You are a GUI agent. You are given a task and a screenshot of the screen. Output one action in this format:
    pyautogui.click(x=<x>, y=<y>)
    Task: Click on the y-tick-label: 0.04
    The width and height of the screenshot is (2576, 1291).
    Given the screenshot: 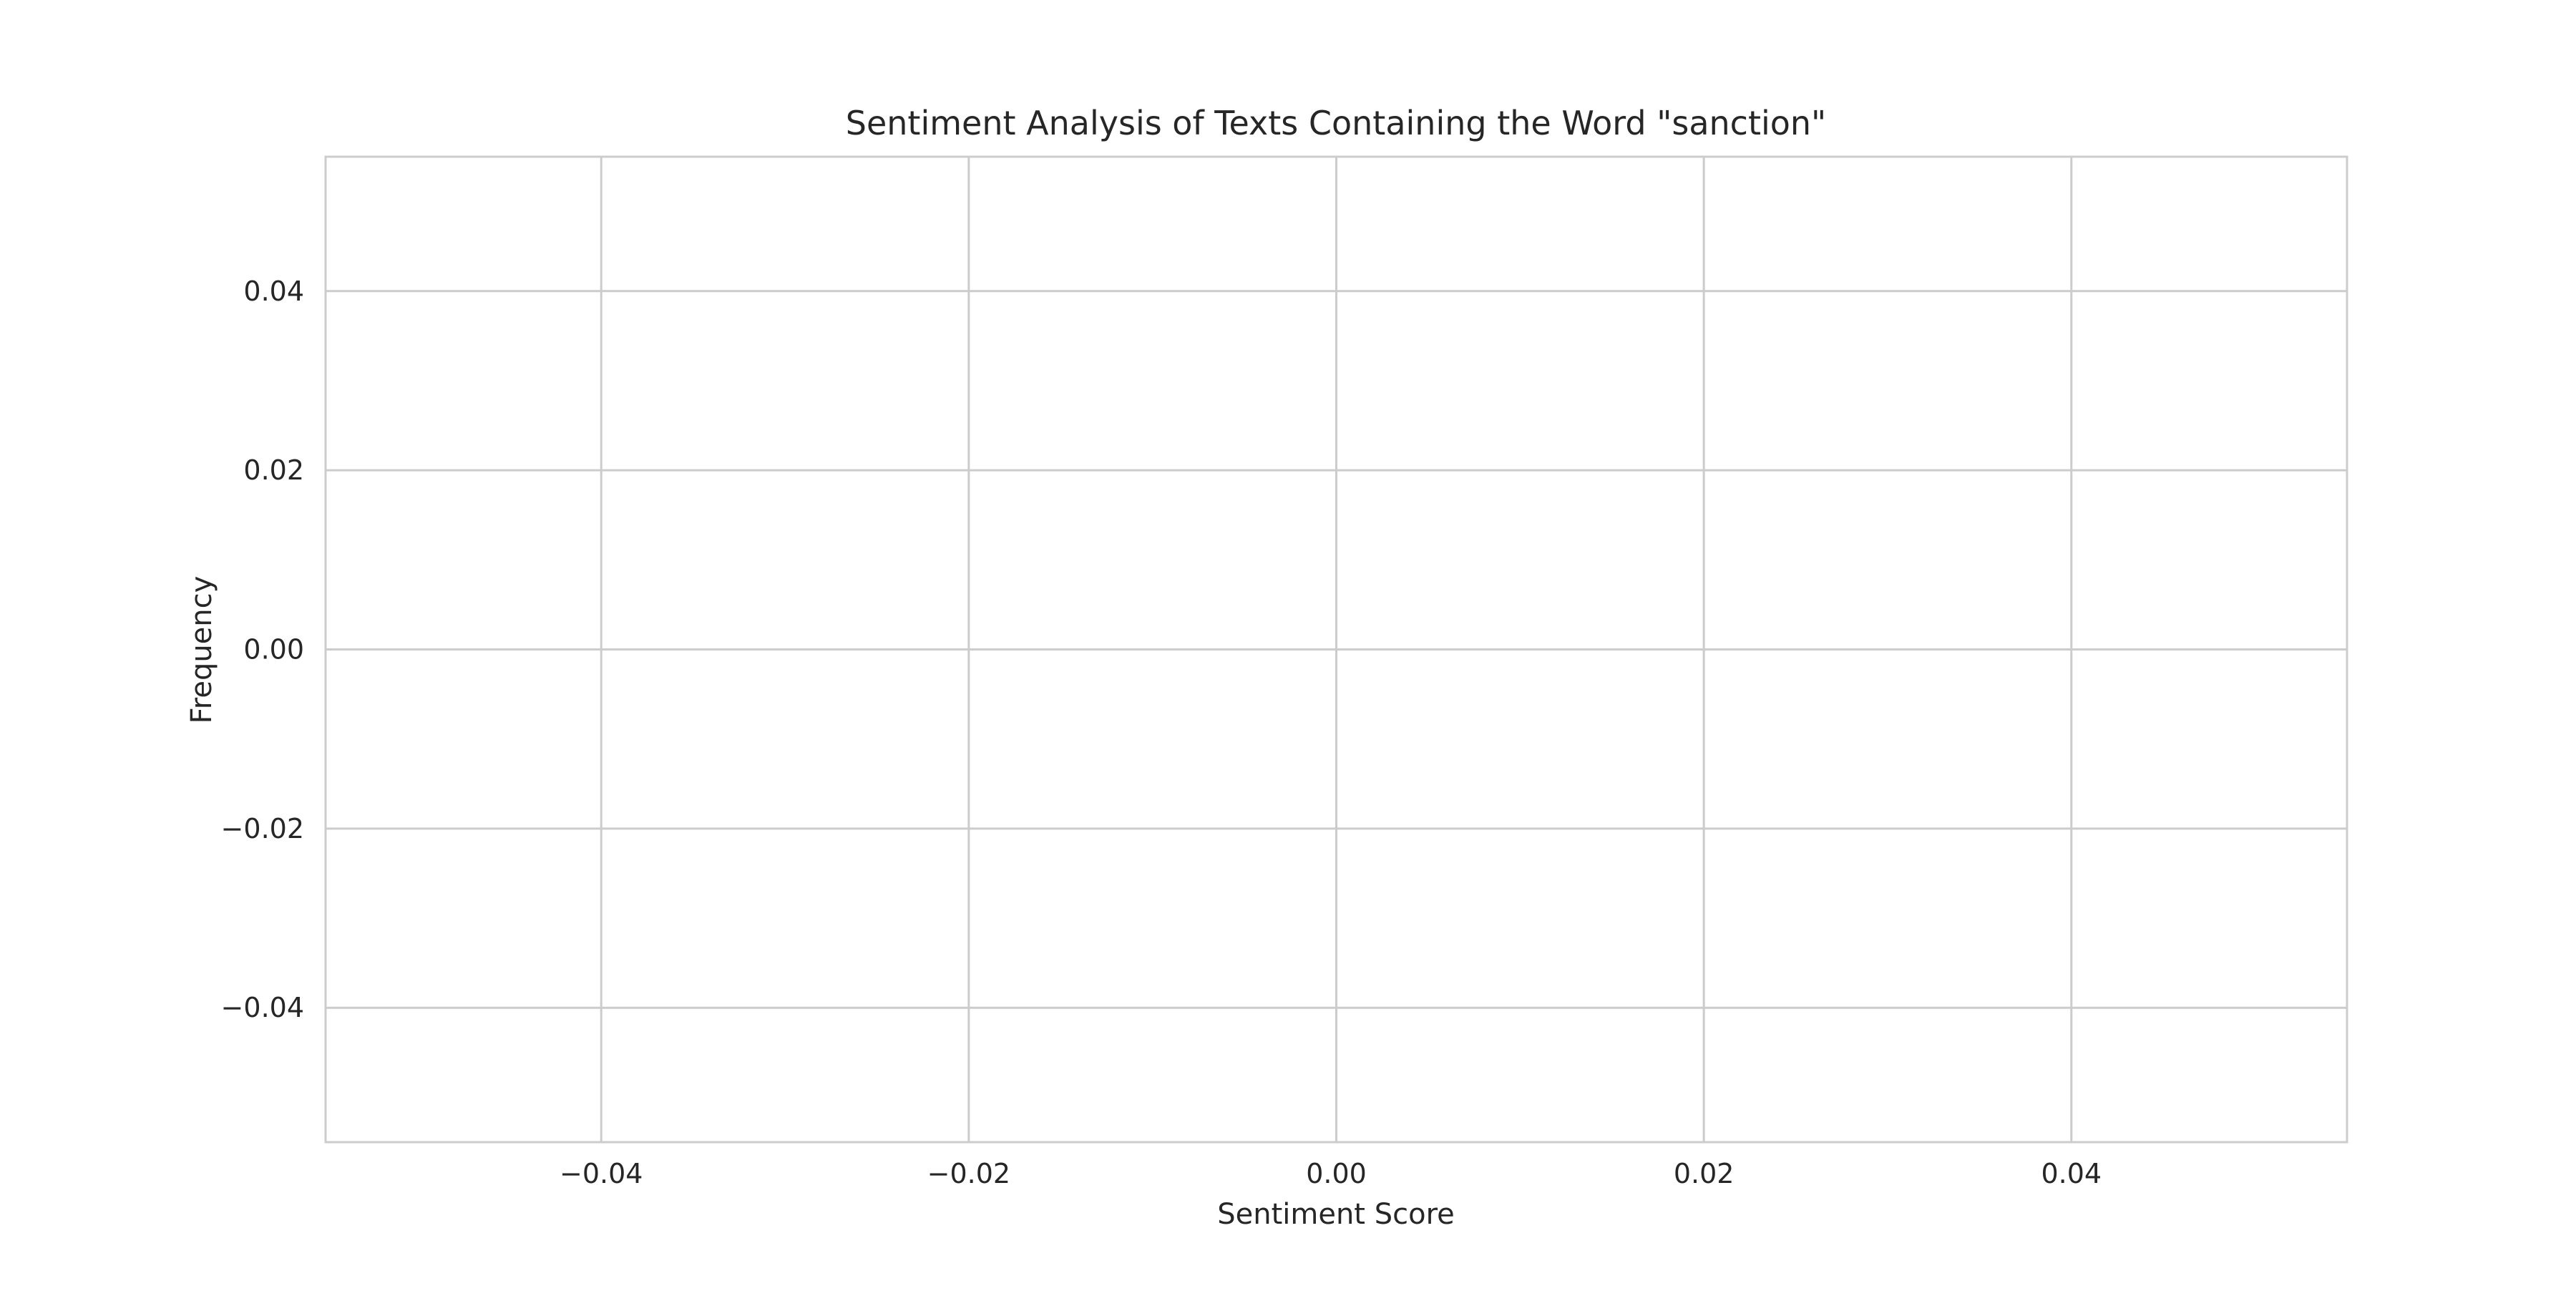 What is the action you would take?
    pyautogui.click(x=273, y=291)
    